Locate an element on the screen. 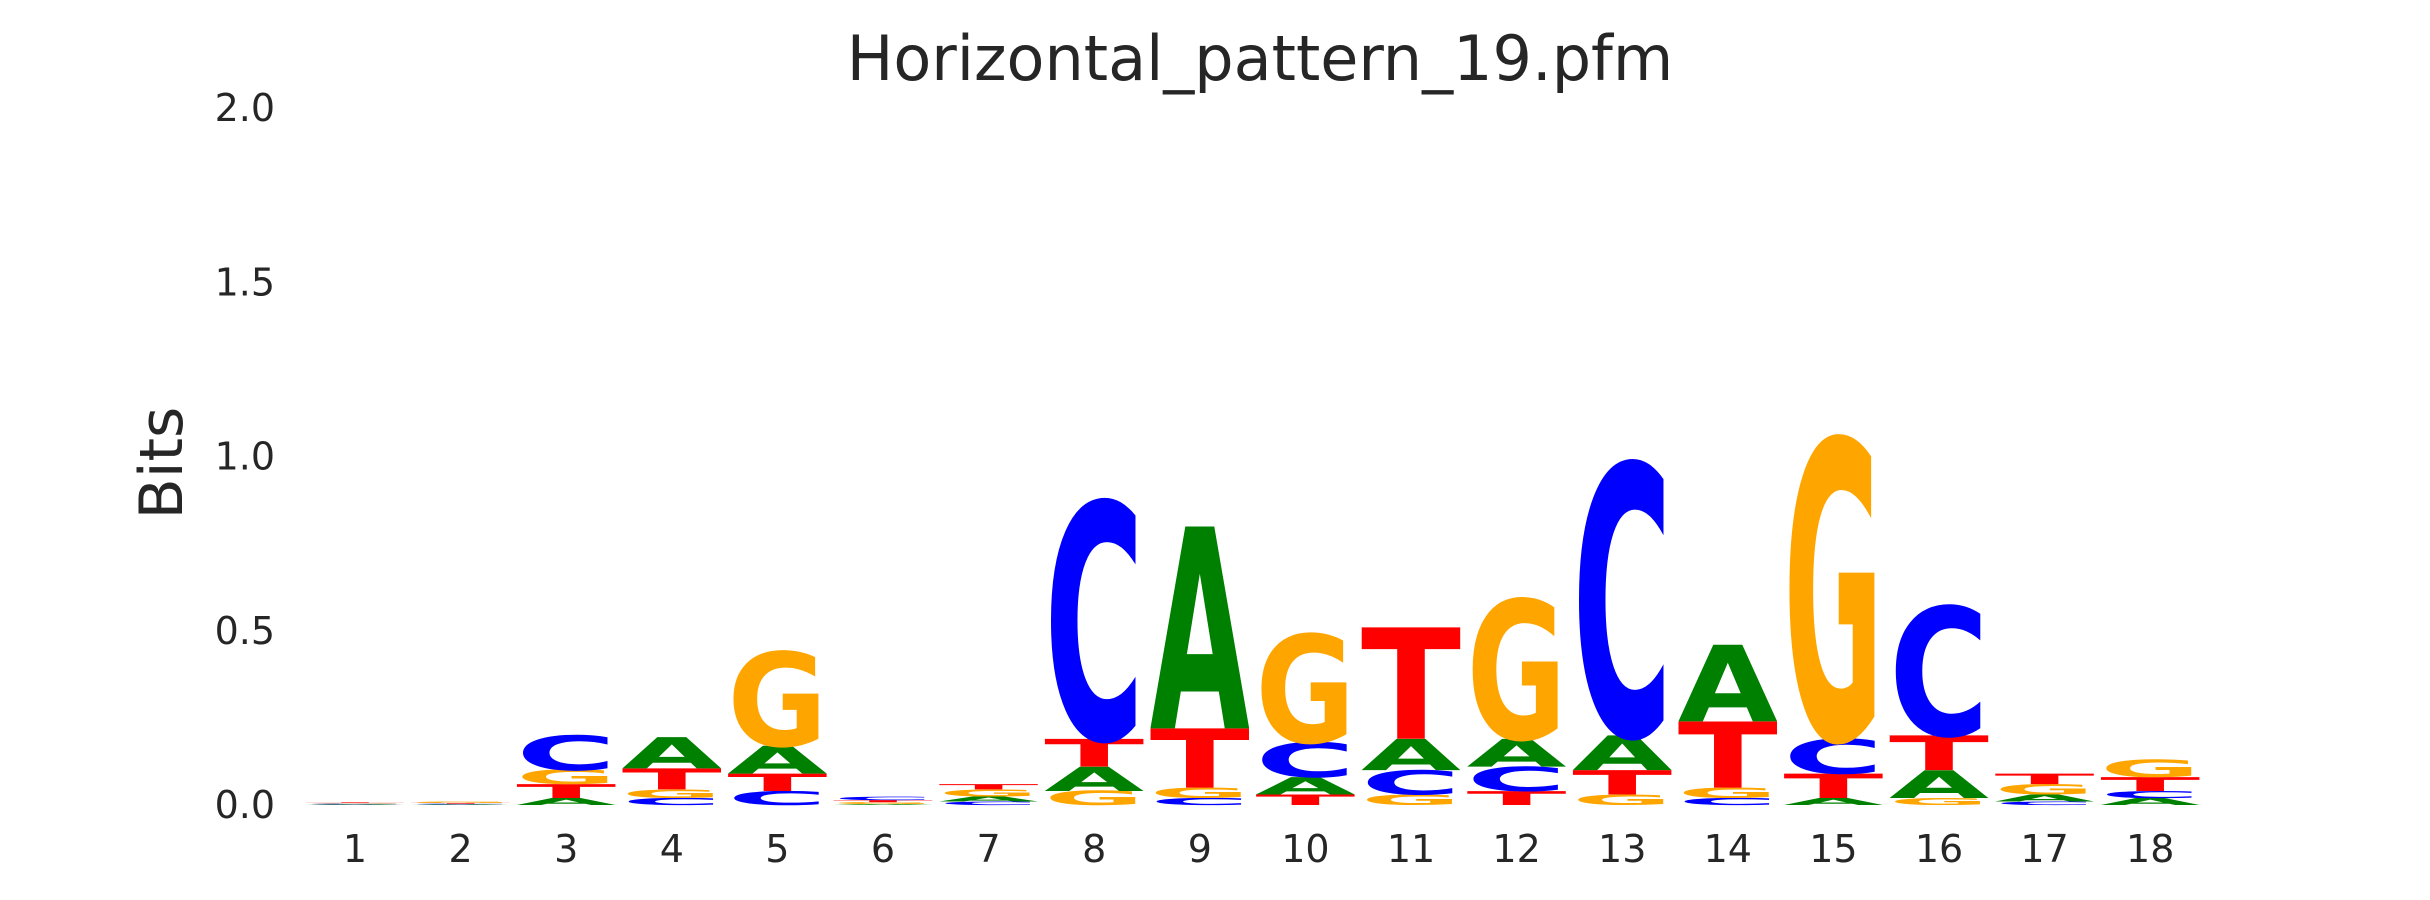  x-tick-label: 8 is located at coordinates (1094, 849).